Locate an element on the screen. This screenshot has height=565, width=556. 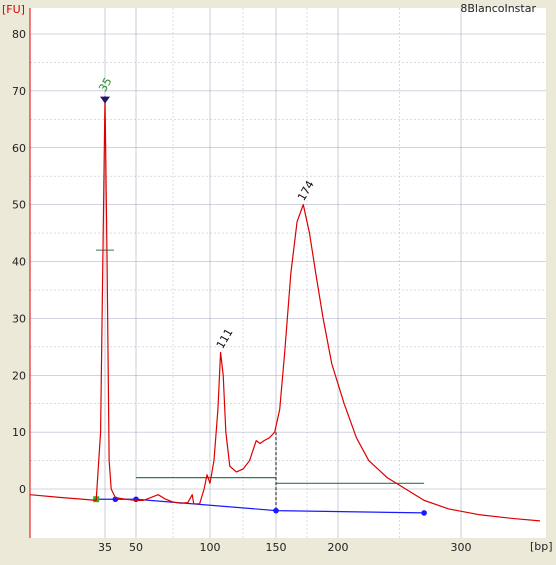
y-tick-label: 70 is located at coordinates (19, 91).